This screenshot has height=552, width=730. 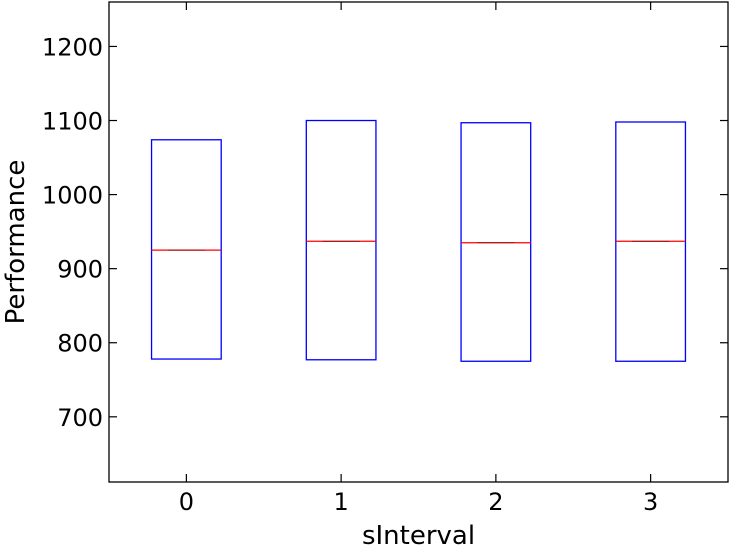 I want to click on x-tick-label-3: 3, so click(x=650, y=502).